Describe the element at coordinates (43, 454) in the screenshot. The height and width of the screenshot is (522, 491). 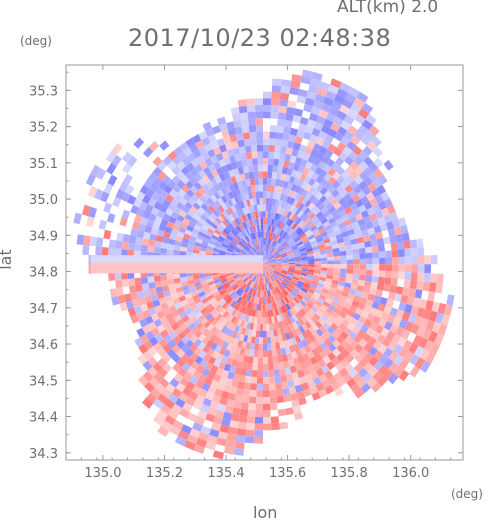
I see `y-tick-label: 34.3` at that location.